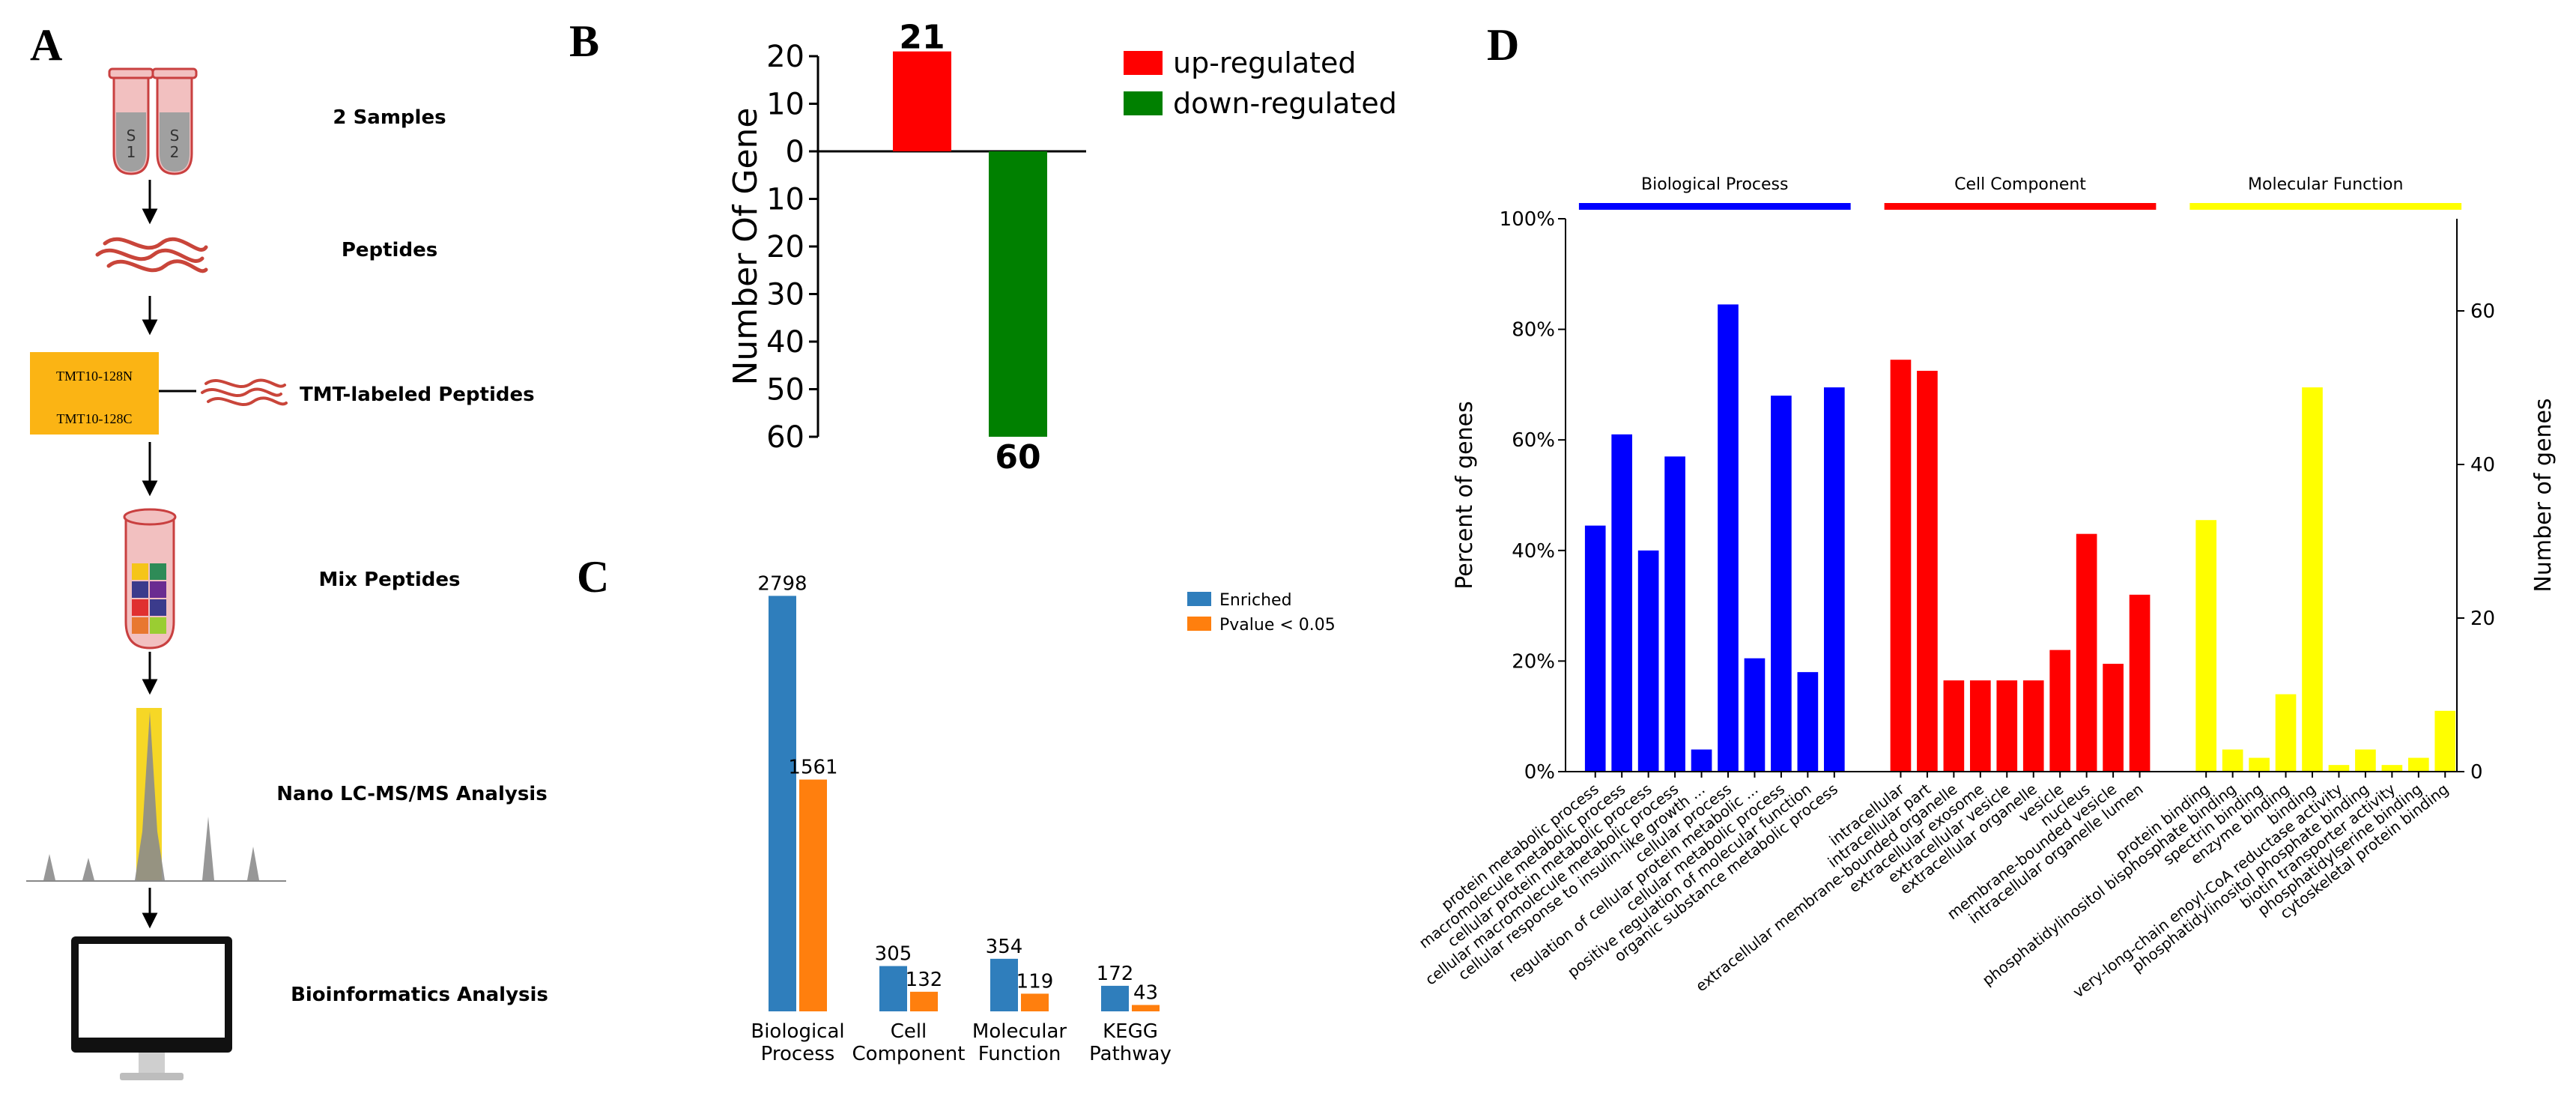 The width and height of the screenshot is (2576, 1105). Describe the element at coordinates (922, 101) in the screenshot. I see `chart-b-bar-up-regulated` at that location.